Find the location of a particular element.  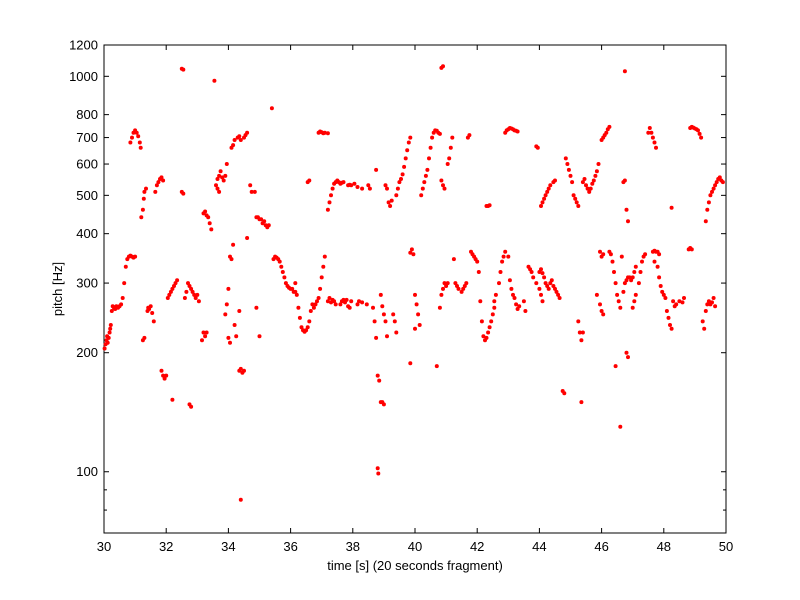

x-tick-label: 46 is located at coordinates (601, 546).